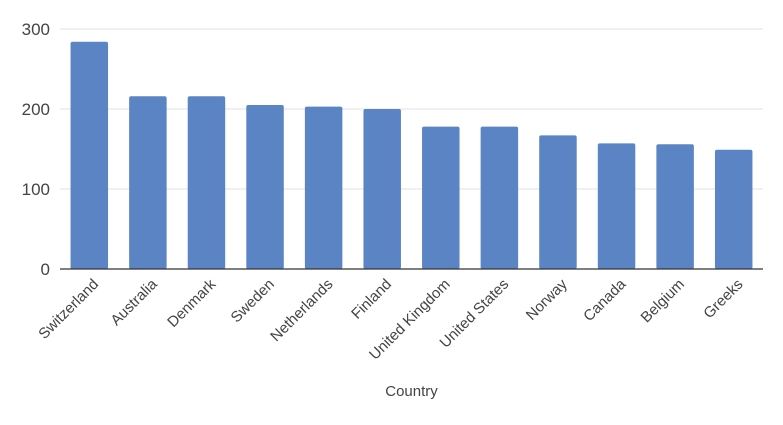 Image resolution: width=783 pixels, height=425 pixels. Describe the element at coordinates (733, 209) in the screenshot. I see `bar-greeks` at that location.